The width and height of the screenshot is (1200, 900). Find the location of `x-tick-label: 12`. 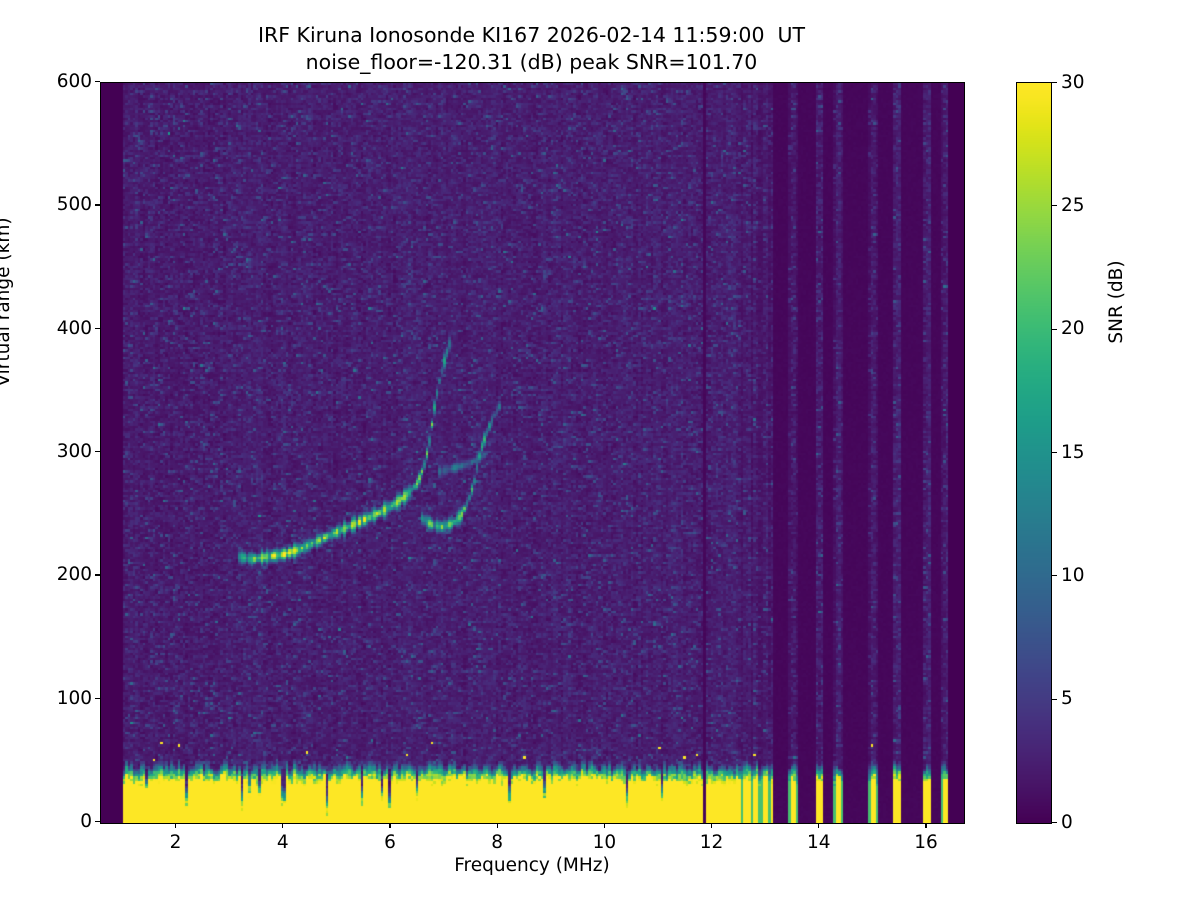

x-tick-label: 12 is located at coordinates (711, 842).